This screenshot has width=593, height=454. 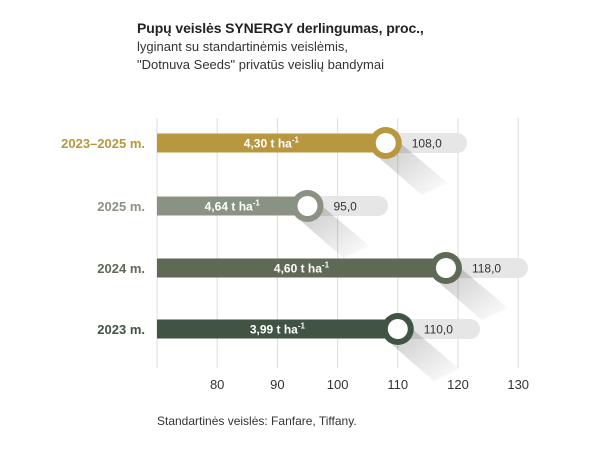 What do you see at coordinates (458, 384) in the screenshot?
I see `x-tick-label: 120` at bounding box center [458, 384].